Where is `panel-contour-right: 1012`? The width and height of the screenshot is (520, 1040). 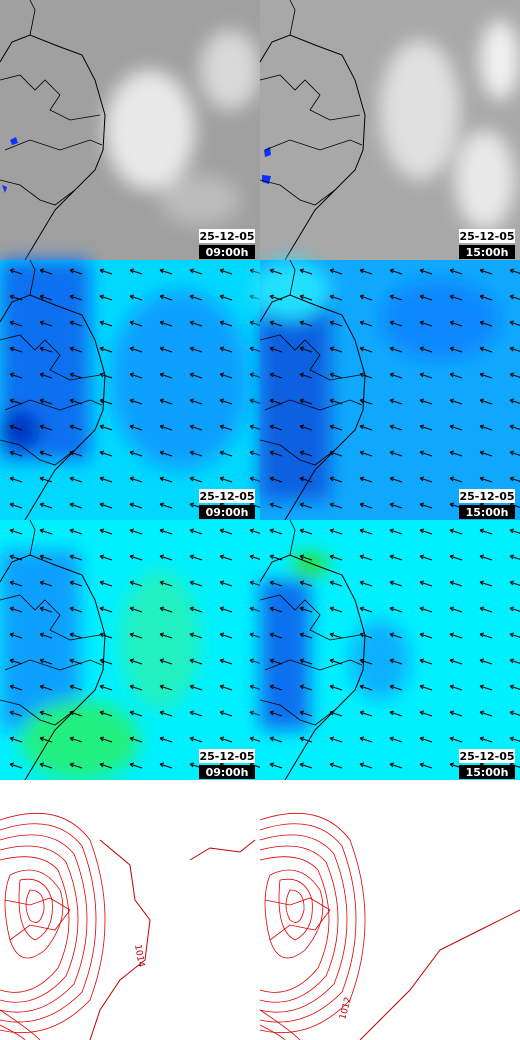 panel-contour-right: 1012 is located at coordinates (389, 910).